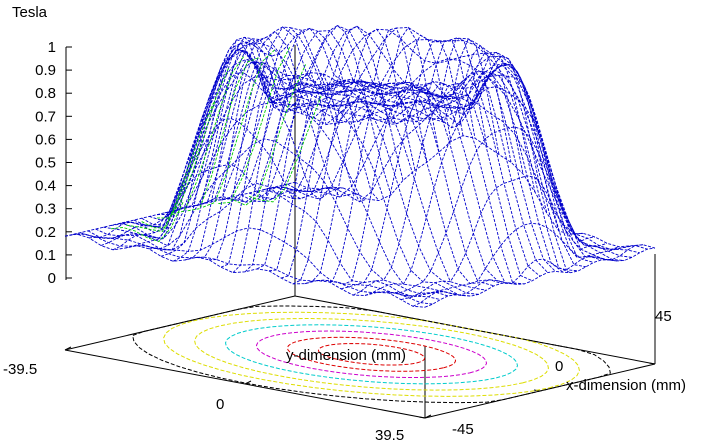 This screenshot has width=718, height=442. Describe the element at coordinates (463, 429) in the screenshot. I see `x-tick-min: -45` at that location.